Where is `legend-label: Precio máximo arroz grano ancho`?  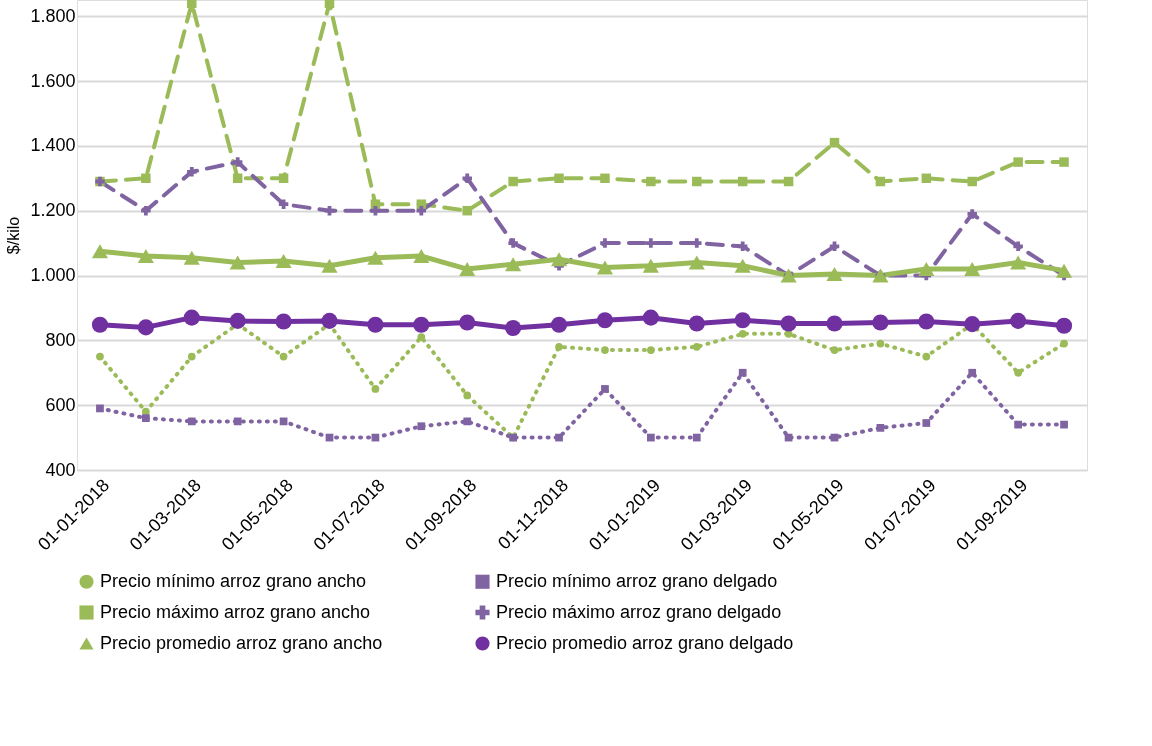
legend-label: Precio máximo arroz grano ancho is located at coordinates (235, 611).